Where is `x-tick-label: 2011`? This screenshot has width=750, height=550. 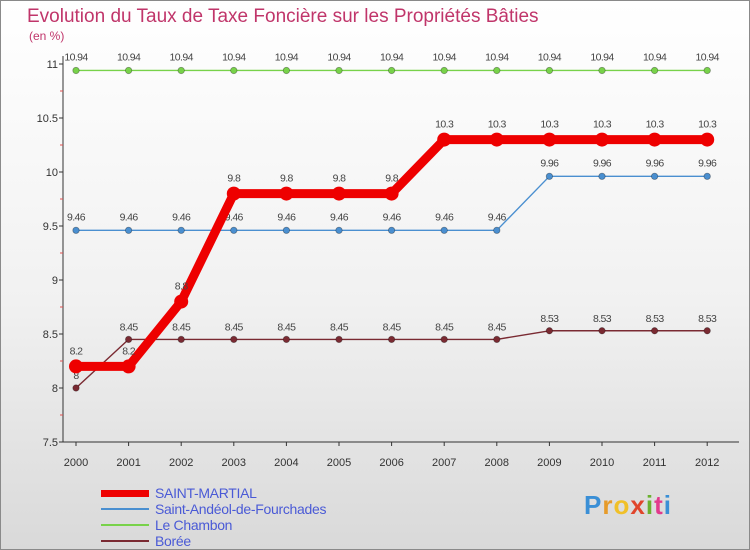 x-tick-label: 2011 is located at coordinates (655, 463).